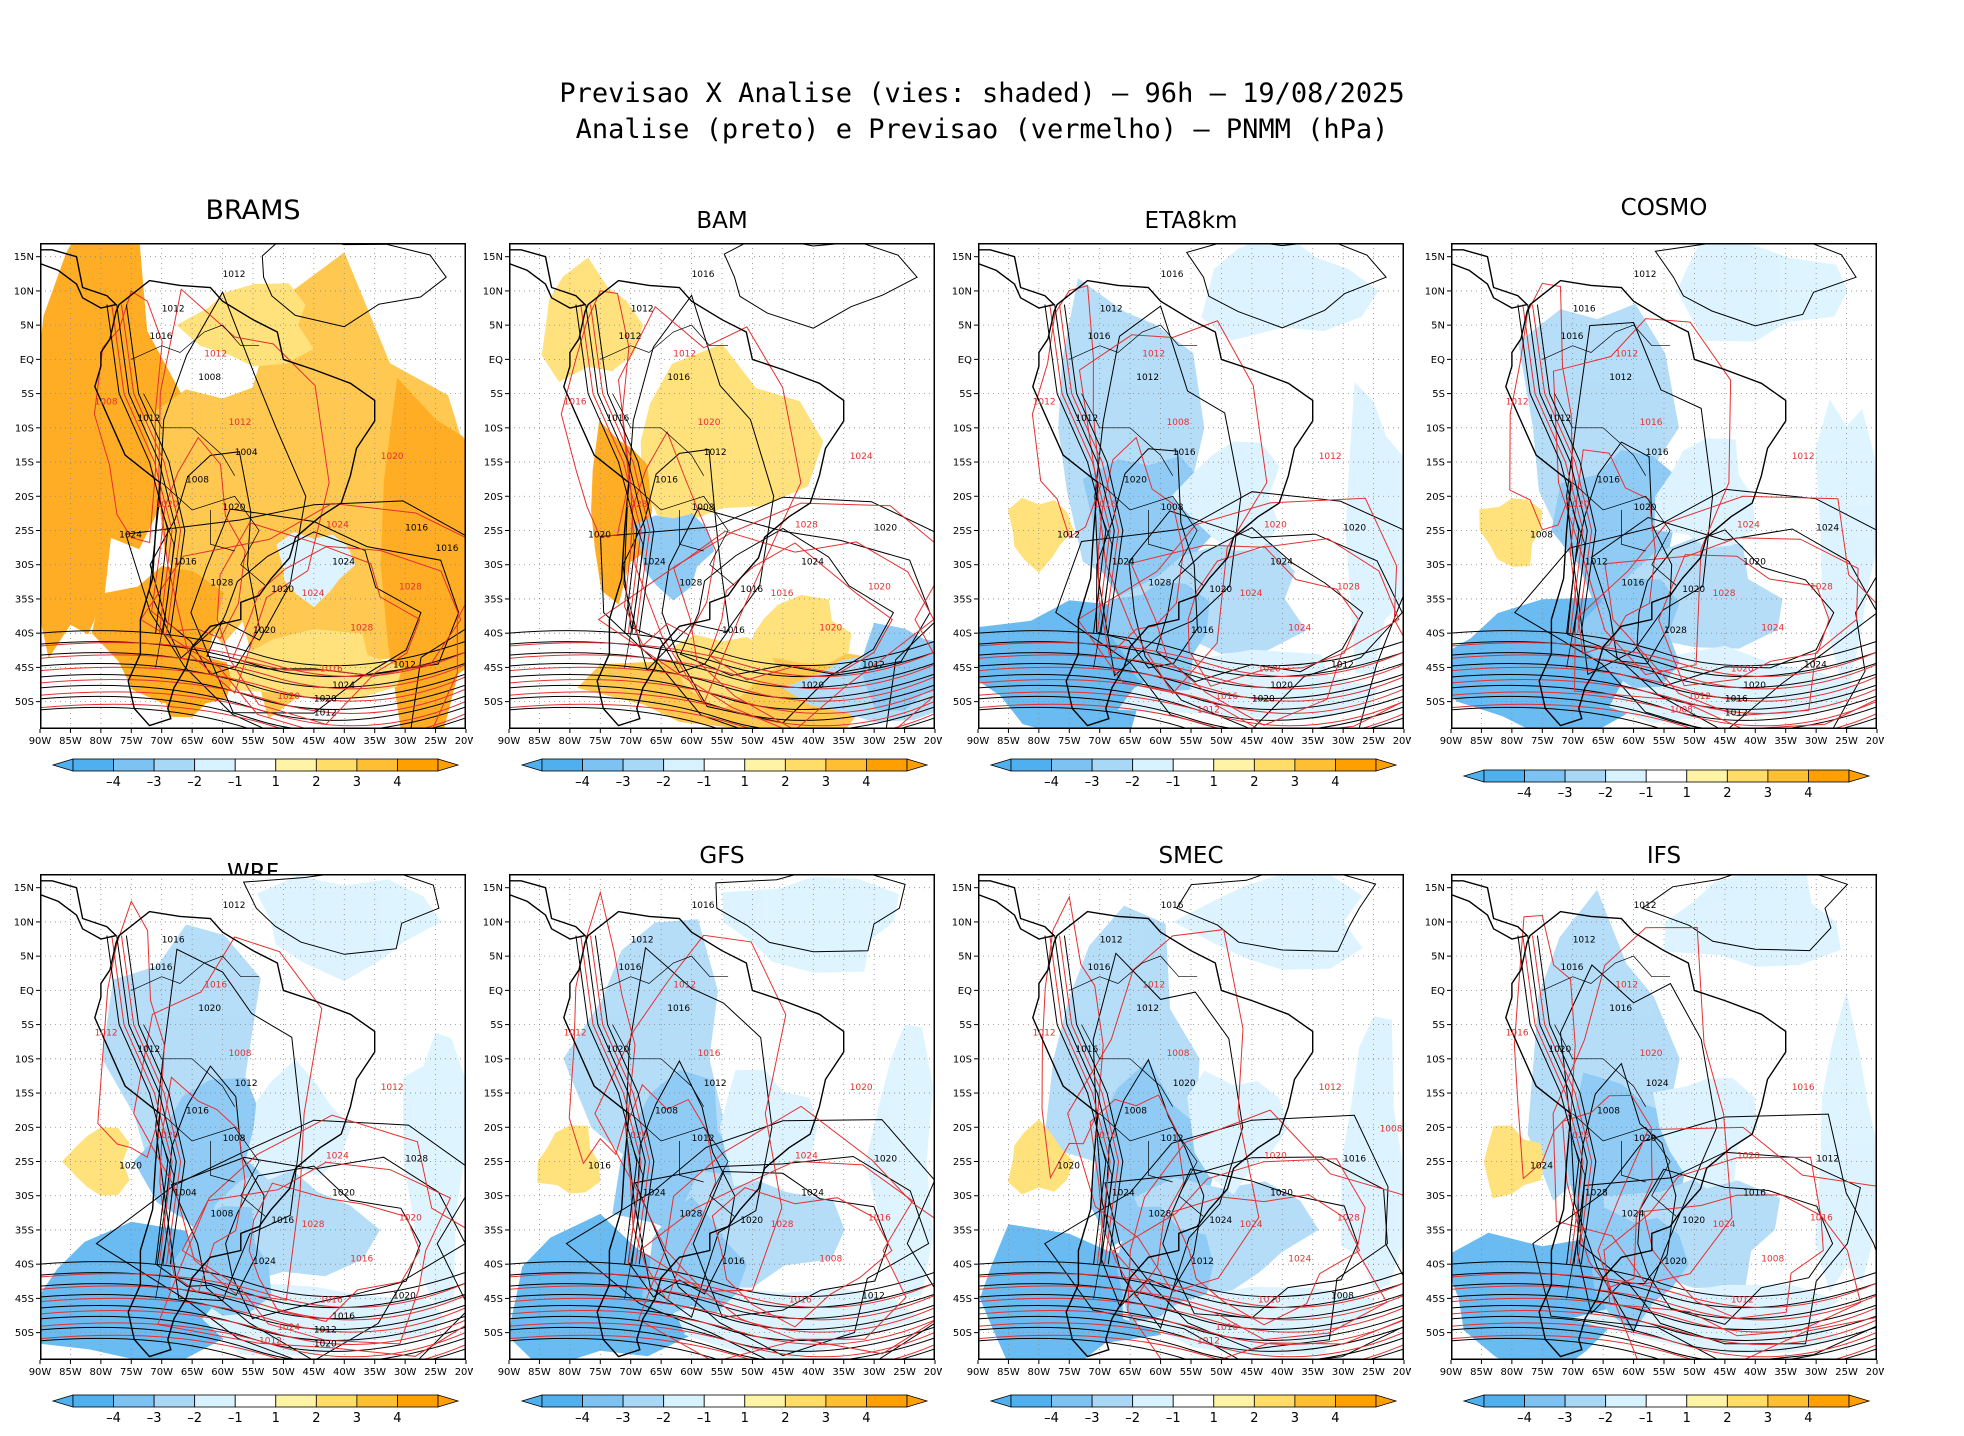 The image size is (1964, 1436). Describe the element at coordinates (1727, 793) in the screenshot. I see `colorbar-tick-label: 2` at that location.